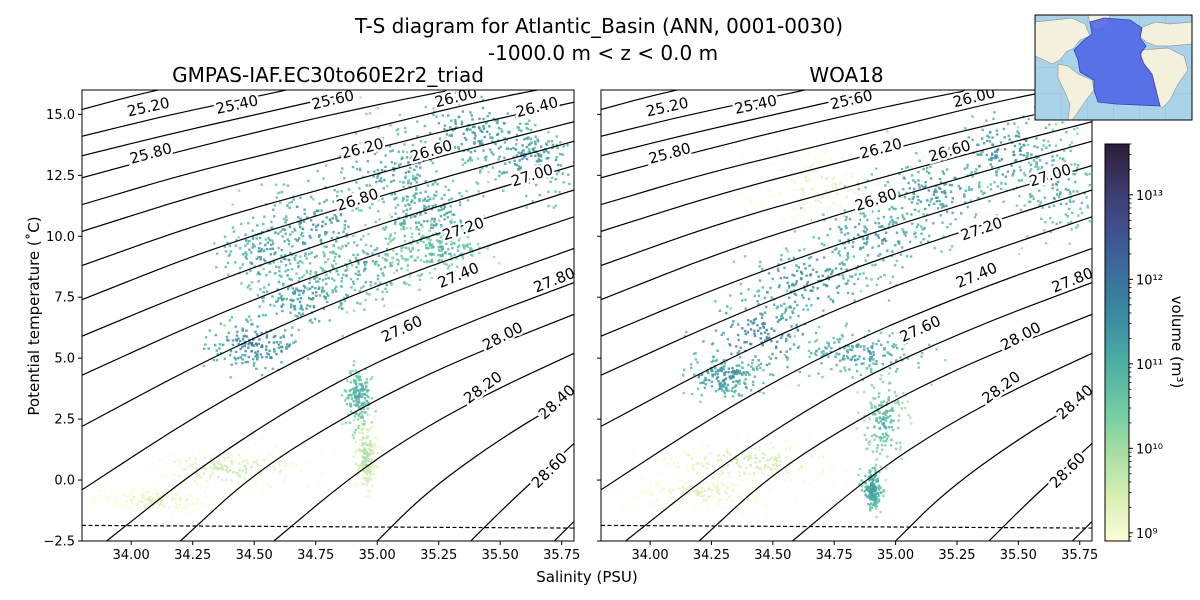  What do you see at coordinates (846, 75) in the screenshot?
I see `panel-title: WOA18` at bounding box center [846, 75].